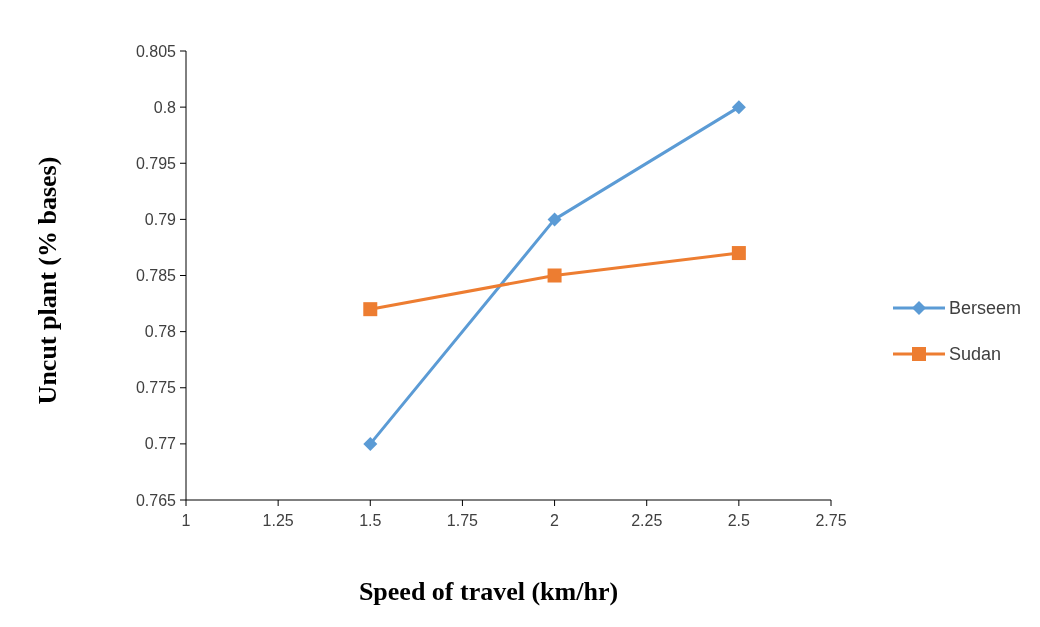 Image resolution: width=1040 pixels, height=627 pixels. Describe the element at coordinates (156, 388) in the screenshot. I see `y-tick-label: 0.775` at that location.